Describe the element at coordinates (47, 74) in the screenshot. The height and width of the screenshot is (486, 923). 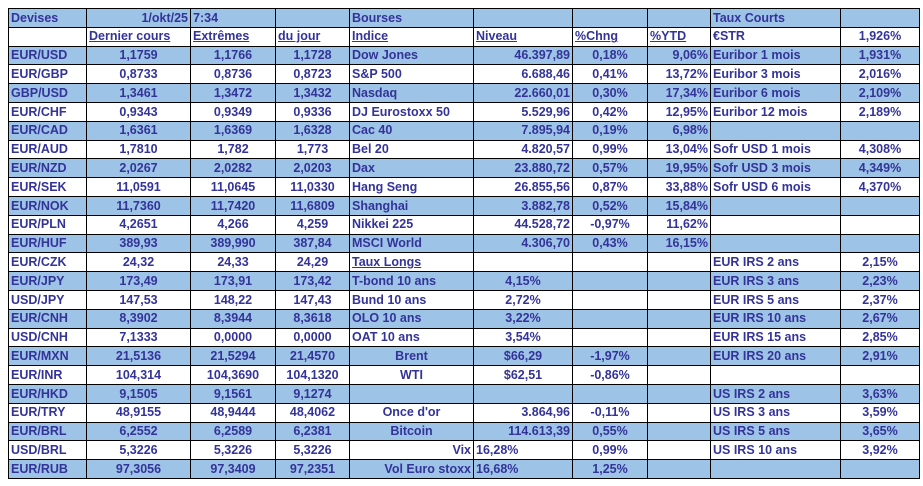
I see `currency-pair-cell: EUR/GBP` at that location.